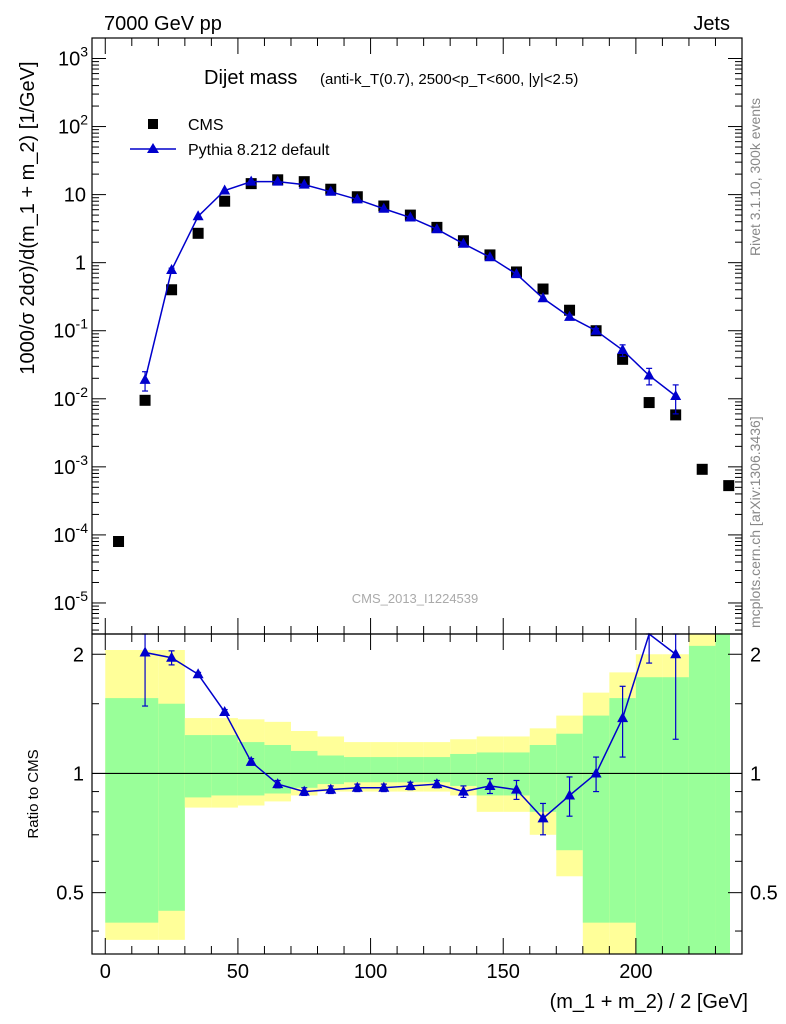  I want to click on legend-label-pythia: Pythia 8.212 default, so click(259, 150).